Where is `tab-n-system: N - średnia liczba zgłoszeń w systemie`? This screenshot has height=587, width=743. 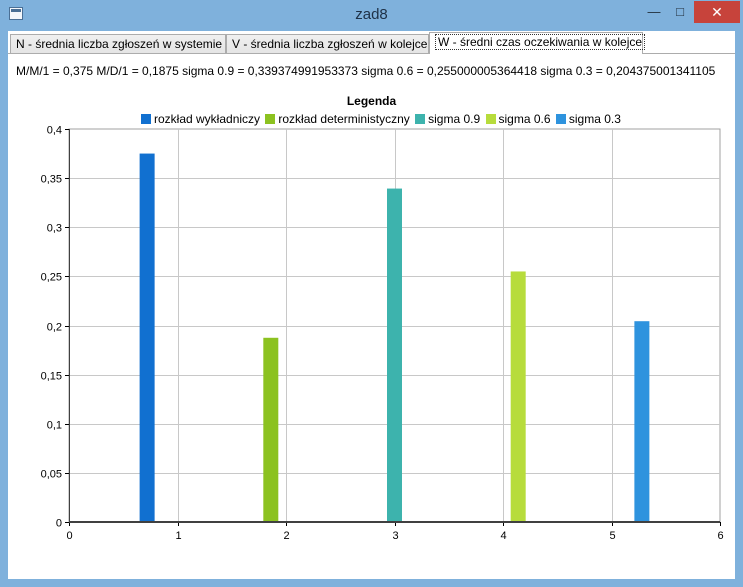 tab-n-system: N - średnia liczba zgłoszeń w systemie is located at coordinates (118, 43).